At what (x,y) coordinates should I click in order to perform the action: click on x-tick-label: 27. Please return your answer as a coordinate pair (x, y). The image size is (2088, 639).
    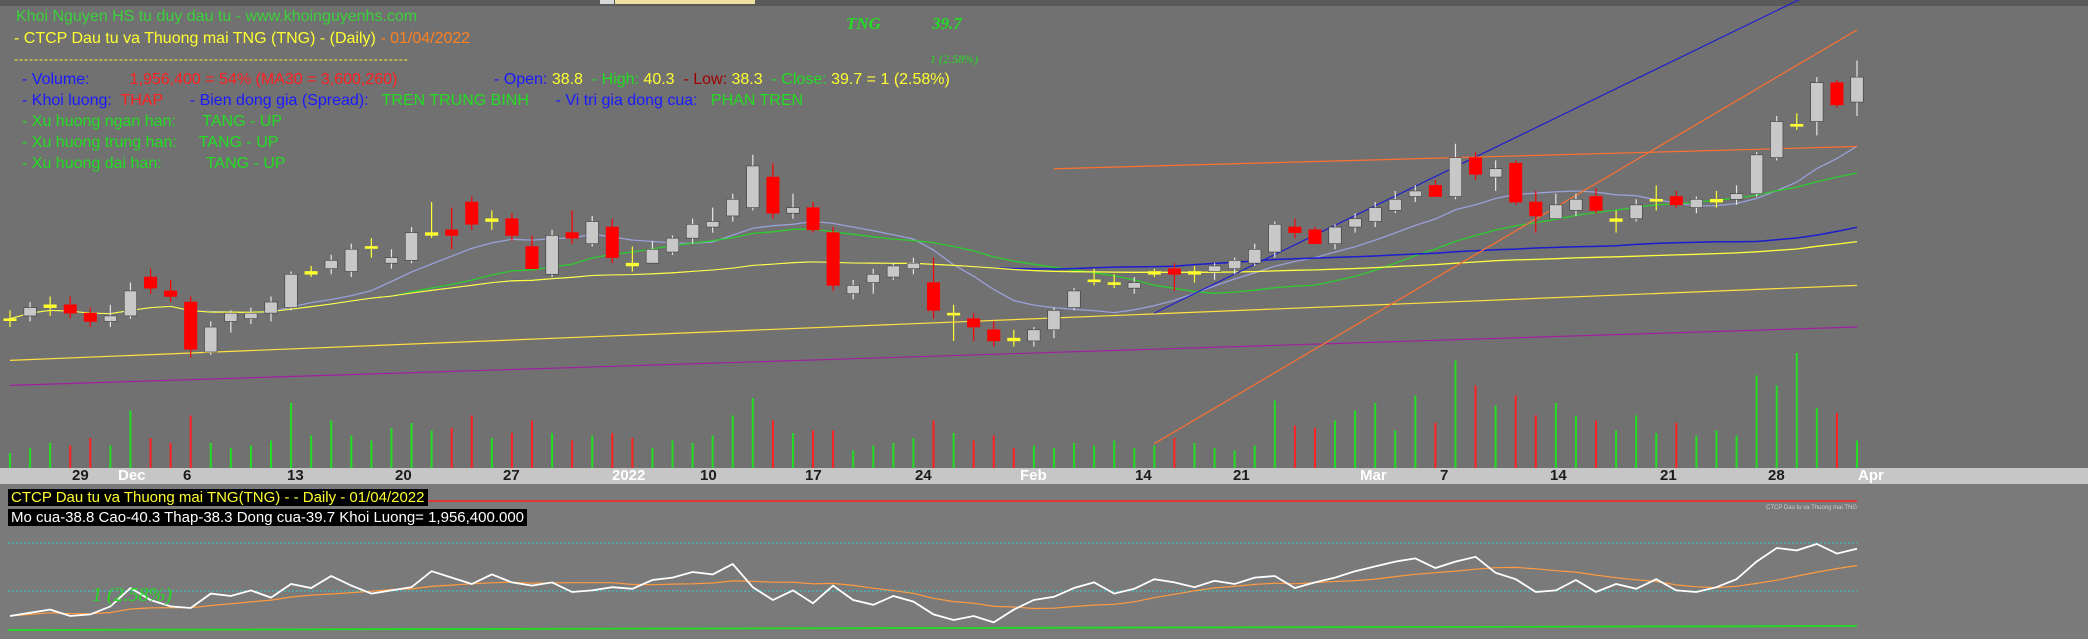
    Looking at the image, I should click on (511, 475).